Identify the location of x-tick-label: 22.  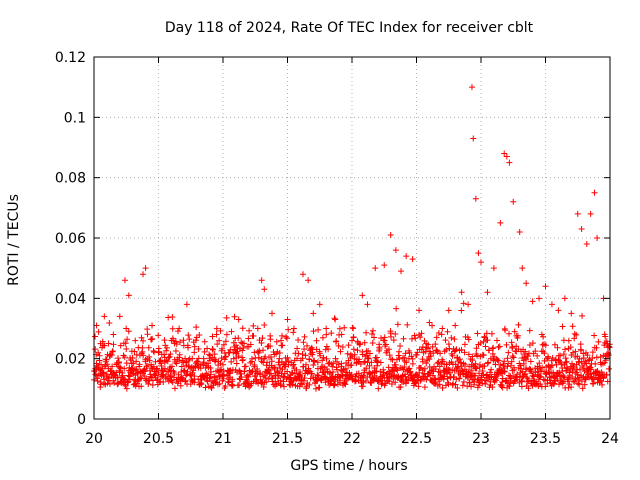
(352, 439).